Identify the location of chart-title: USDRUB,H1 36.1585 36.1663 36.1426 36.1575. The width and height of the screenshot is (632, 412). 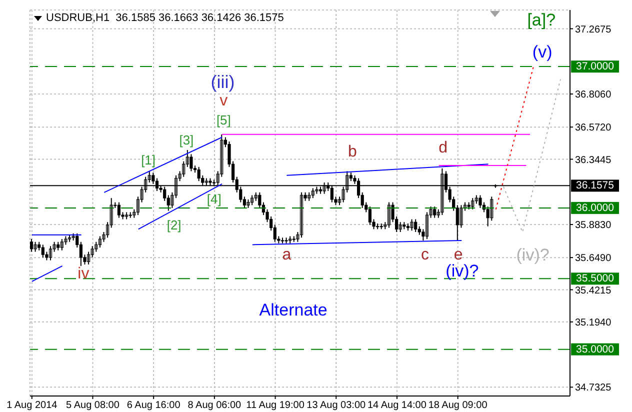
(165, 18).